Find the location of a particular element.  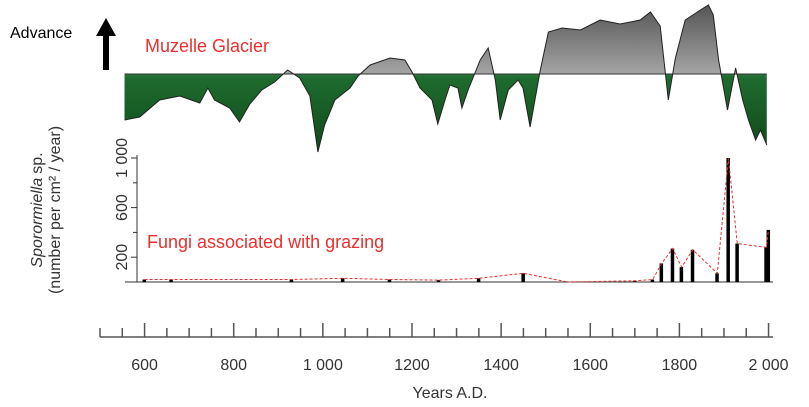

x-tick-label: 1400 is located at coordinates (501, 365).